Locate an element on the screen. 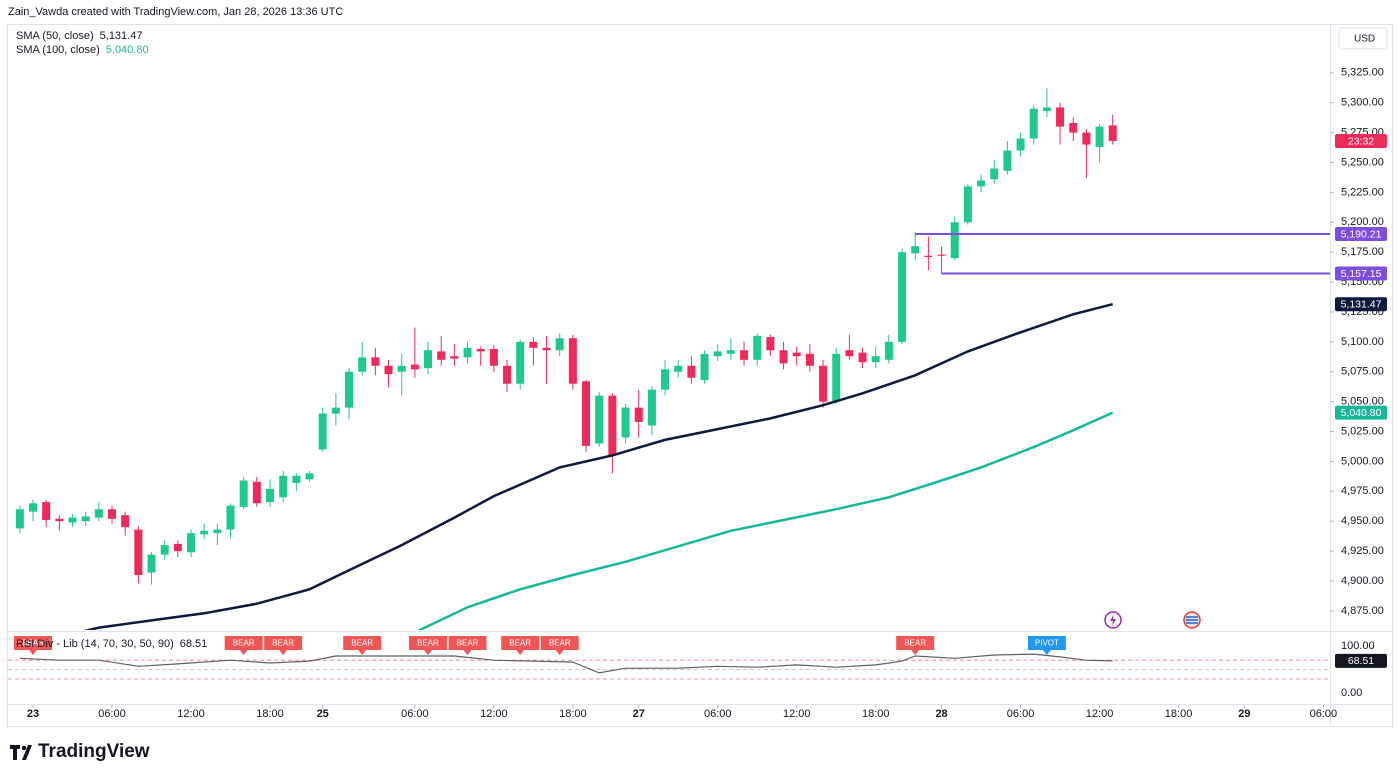 This screenshot has width=1400, height=783. icons is located at coordinates (1152, 620).